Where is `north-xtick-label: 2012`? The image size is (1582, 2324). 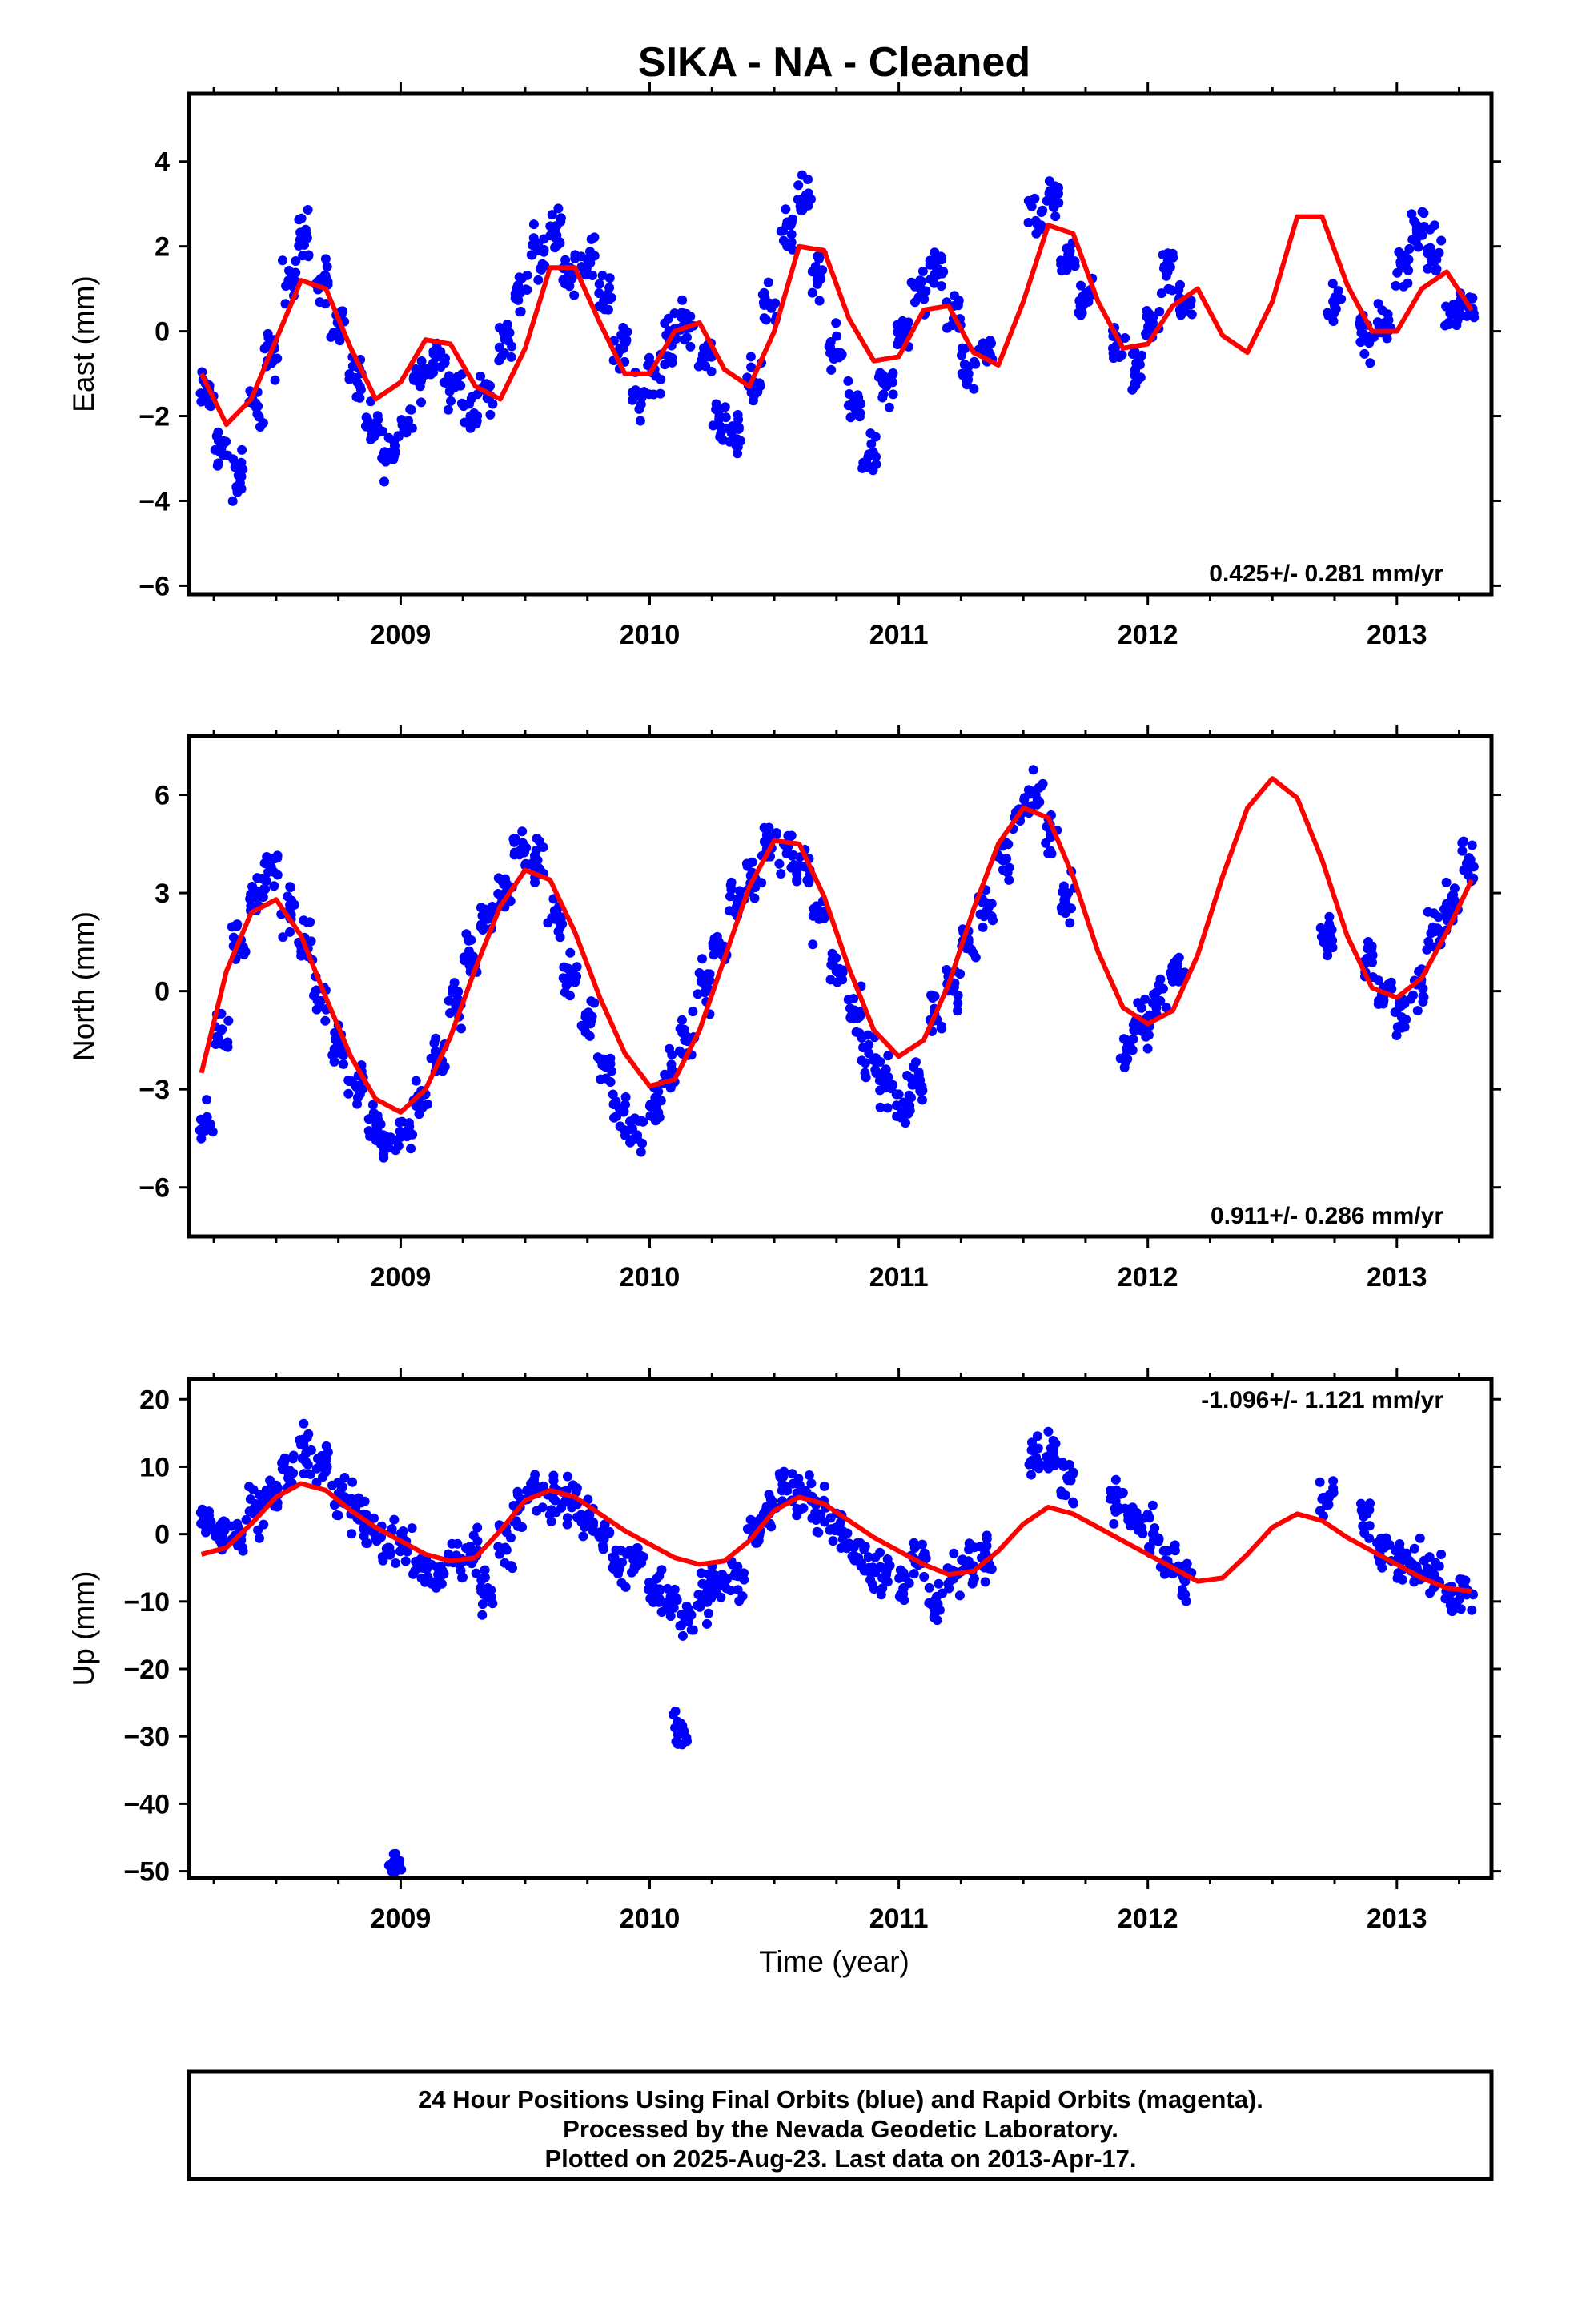
north-xtick-label: 2012 is located at coordinates (1148, 1277).